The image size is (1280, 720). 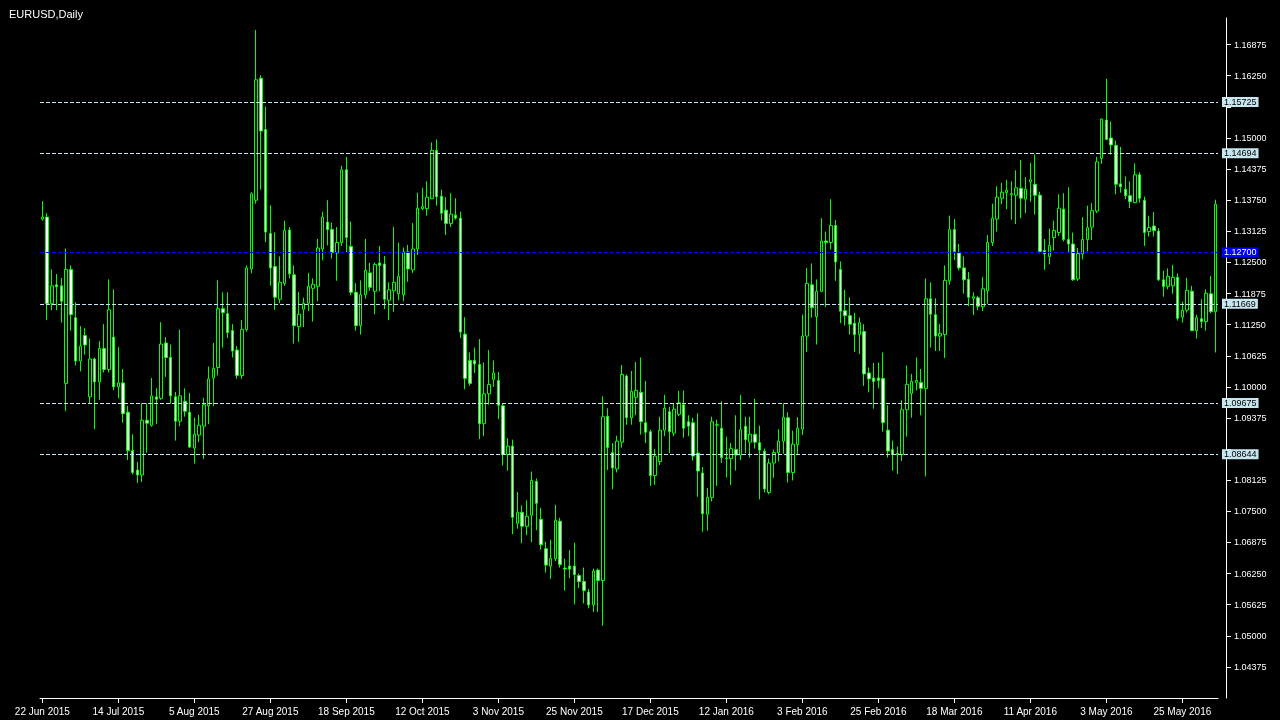 What do you see at coordinates (1250, 480) in the screenshot?
I see `y-tick-label: 1.08125` at bounding box center [1250, 480].